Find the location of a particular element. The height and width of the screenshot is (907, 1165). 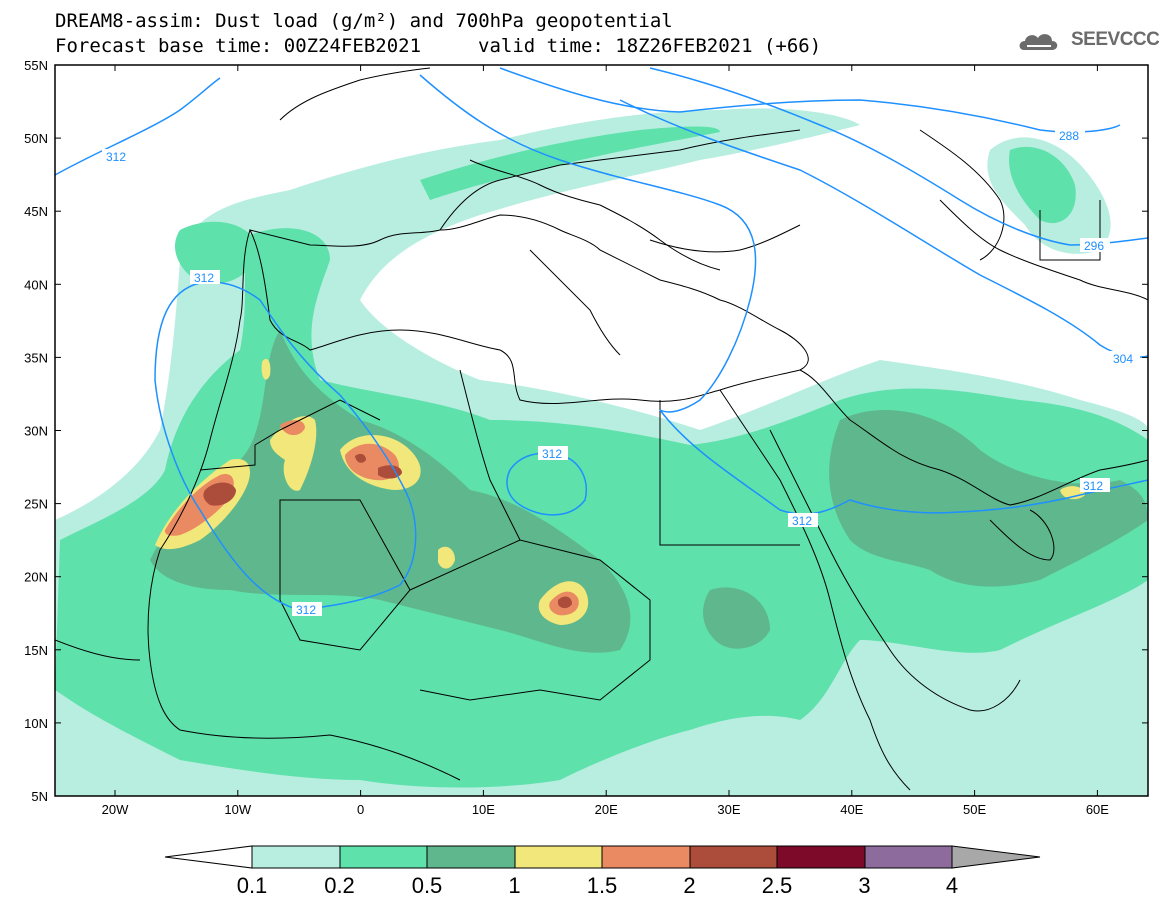

lon-label: 0 is located at coordinates (360, 809).